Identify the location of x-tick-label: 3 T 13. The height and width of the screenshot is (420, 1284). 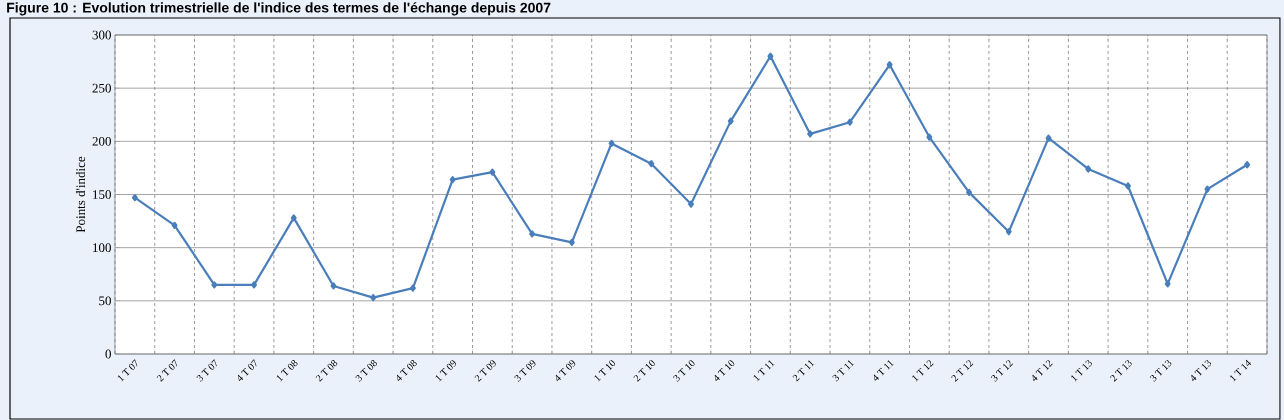
(1160, 371).